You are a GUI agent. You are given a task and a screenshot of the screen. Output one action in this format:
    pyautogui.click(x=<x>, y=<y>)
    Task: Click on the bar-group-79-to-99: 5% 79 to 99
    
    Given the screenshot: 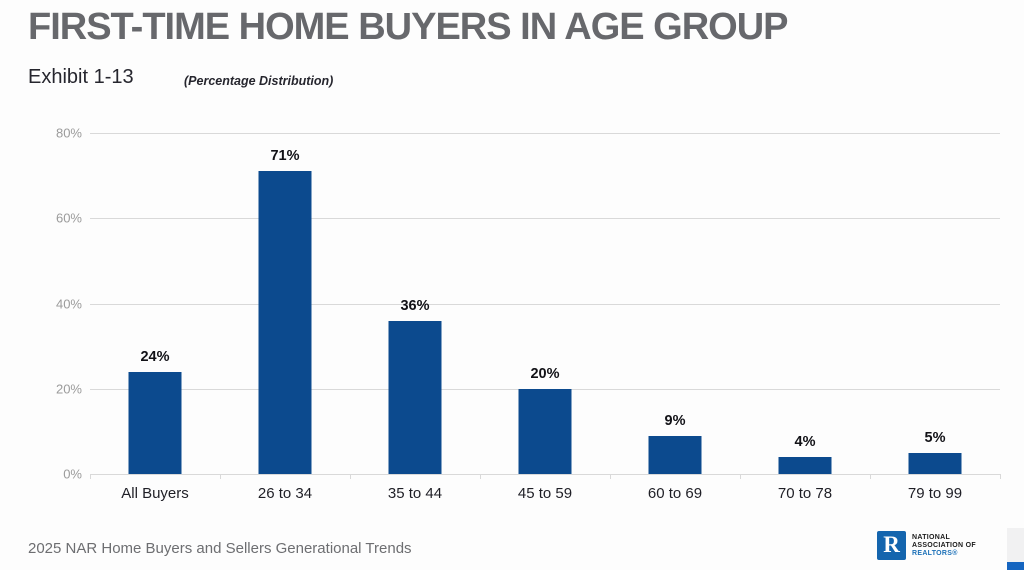 What is the action you would take?
    pyautogui.click(x=935, y=317)
    